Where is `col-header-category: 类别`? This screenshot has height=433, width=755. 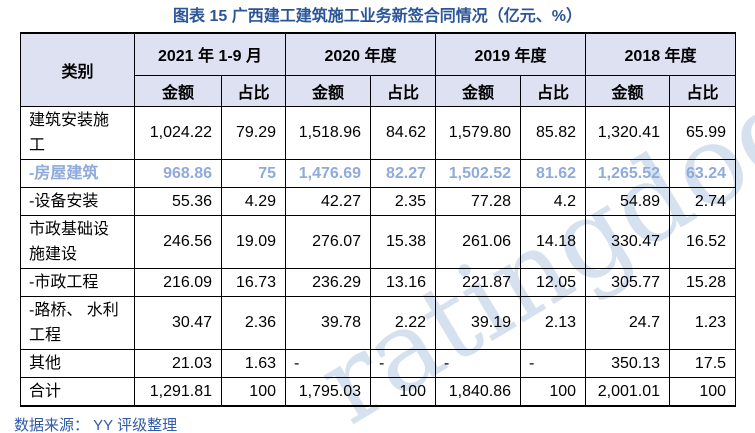
col-header-category: 类别 is located at coordinates (77, 69).